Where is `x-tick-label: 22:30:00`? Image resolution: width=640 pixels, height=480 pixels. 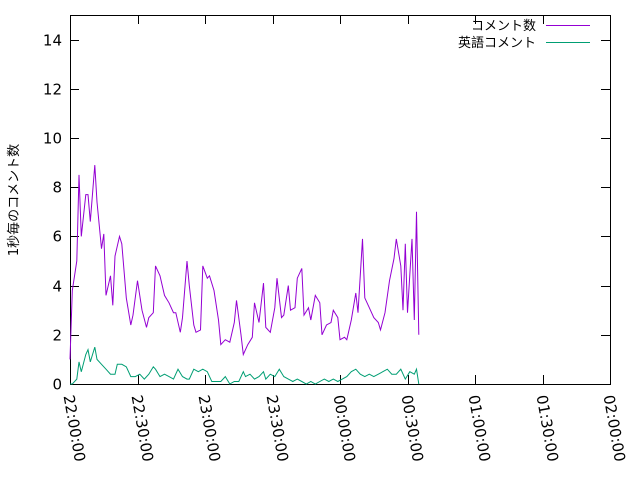
x-tick-label: 22:30:00 is located at coordinates (142, 428).